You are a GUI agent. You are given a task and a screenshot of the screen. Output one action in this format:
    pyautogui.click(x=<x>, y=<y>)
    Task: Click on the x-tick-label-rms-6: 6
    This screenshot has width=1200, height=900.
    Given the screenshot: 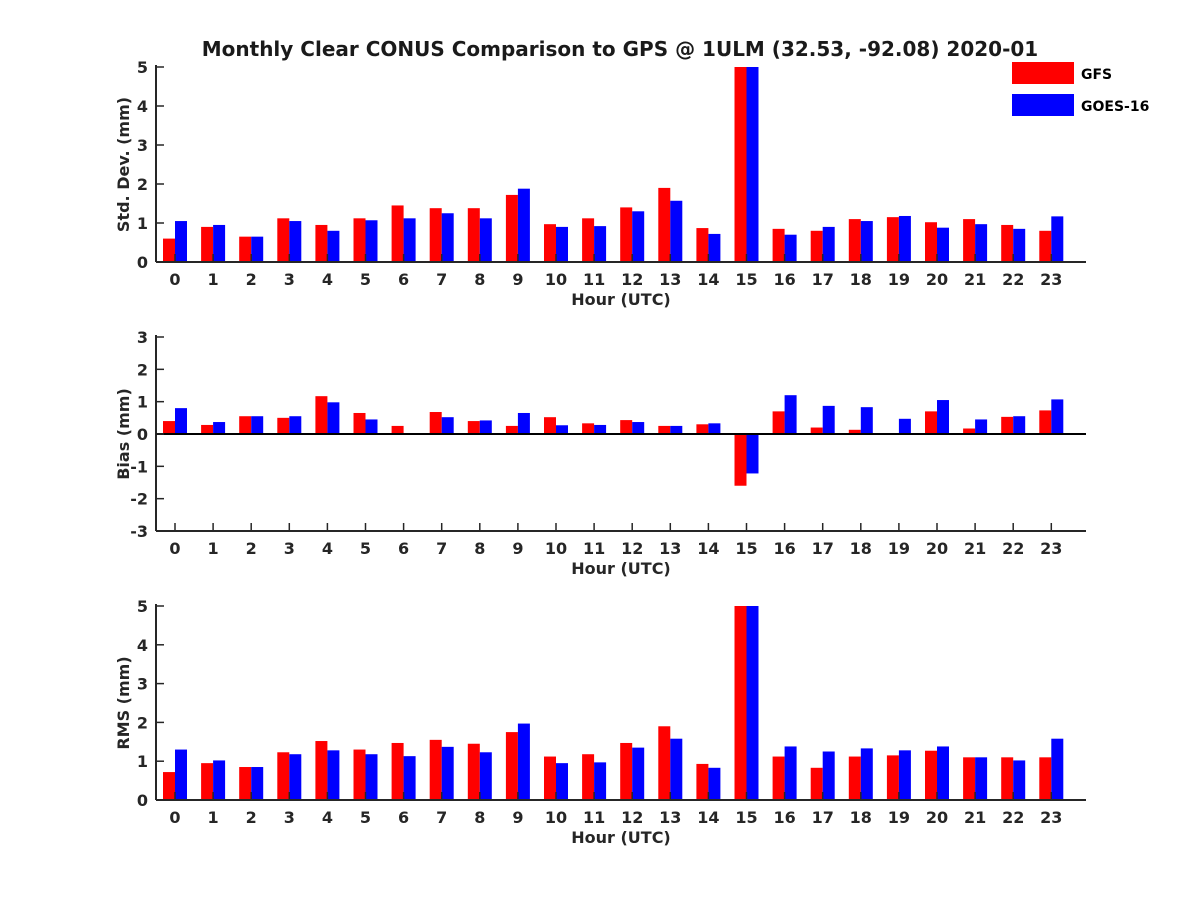 What is the action you would take?
    pyautogui.click(x=403, y=817)
    